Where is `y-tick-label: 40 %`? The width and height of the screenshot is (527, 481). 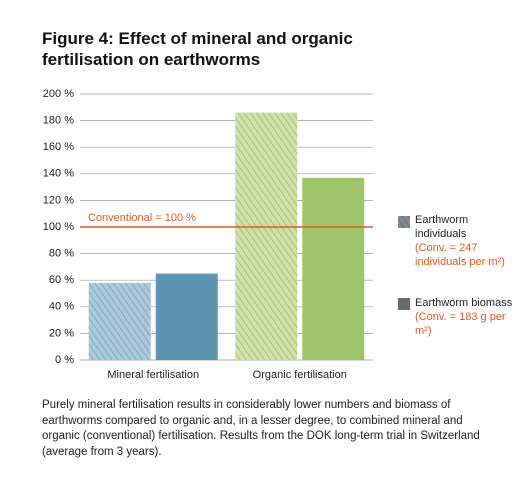
y-tick-label: 40 % is located at coordinates (61, 307).